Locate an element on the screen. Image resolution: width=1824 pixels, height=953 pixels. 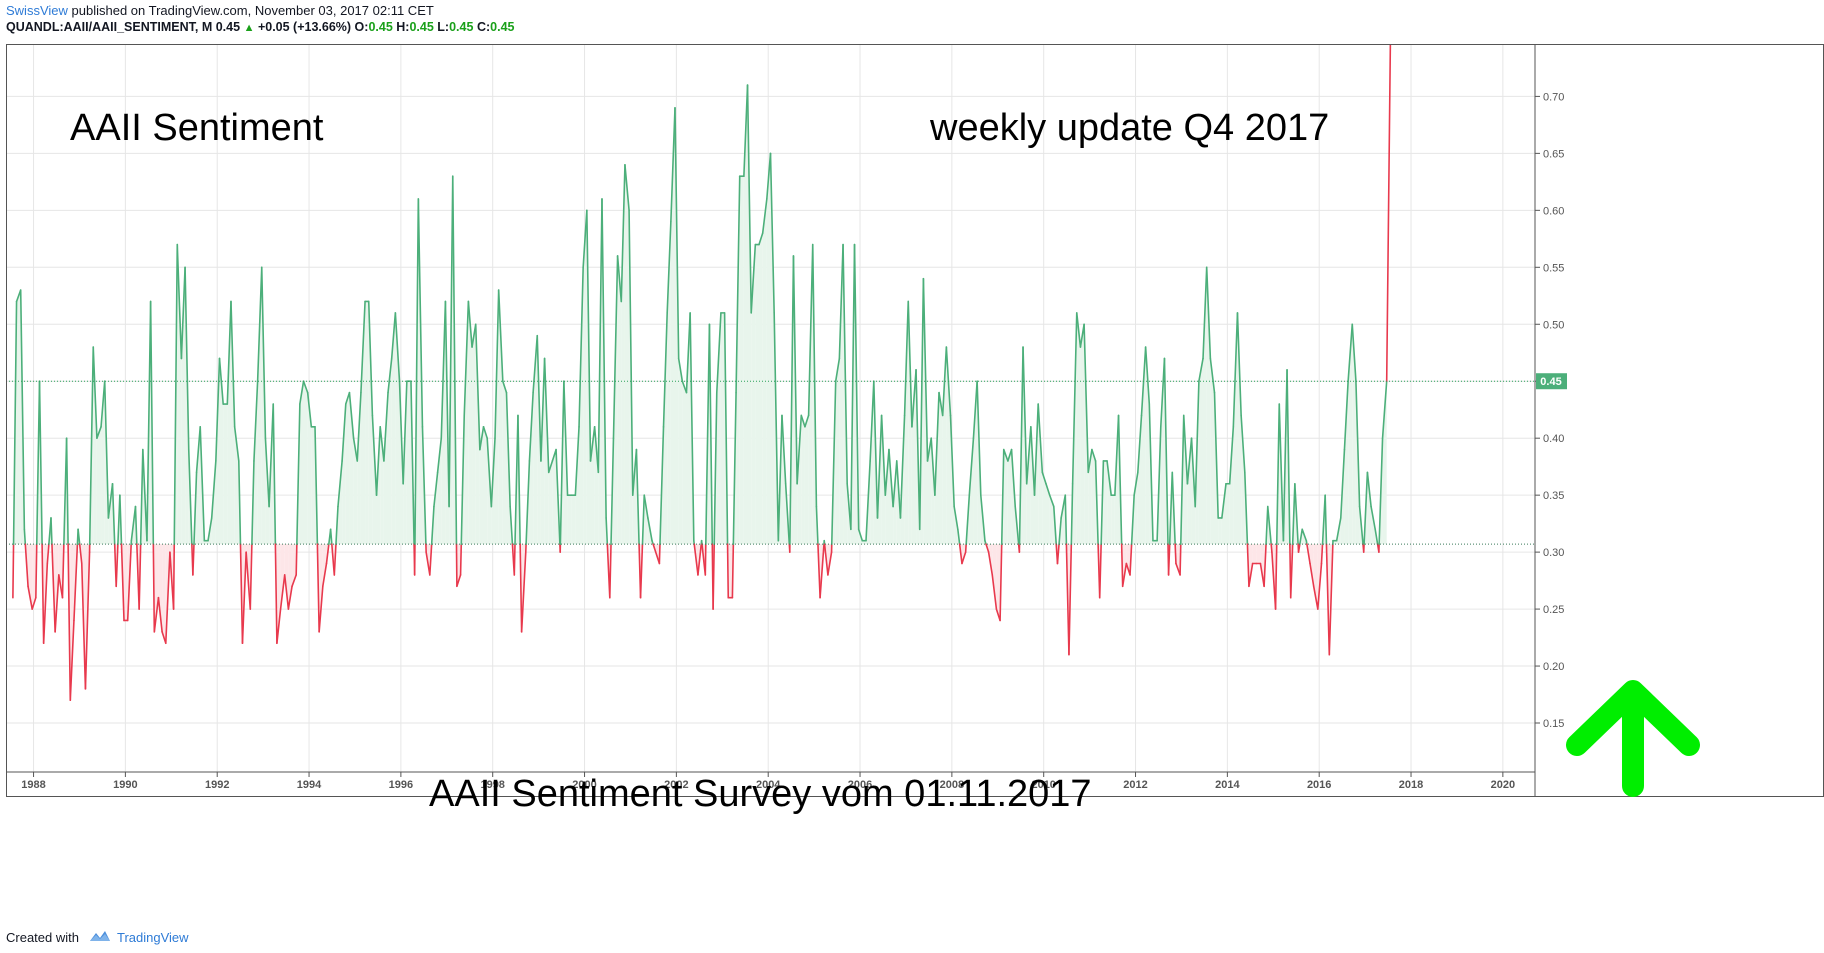
tradingview-link: TradingView is located at coordinates (152, 937).